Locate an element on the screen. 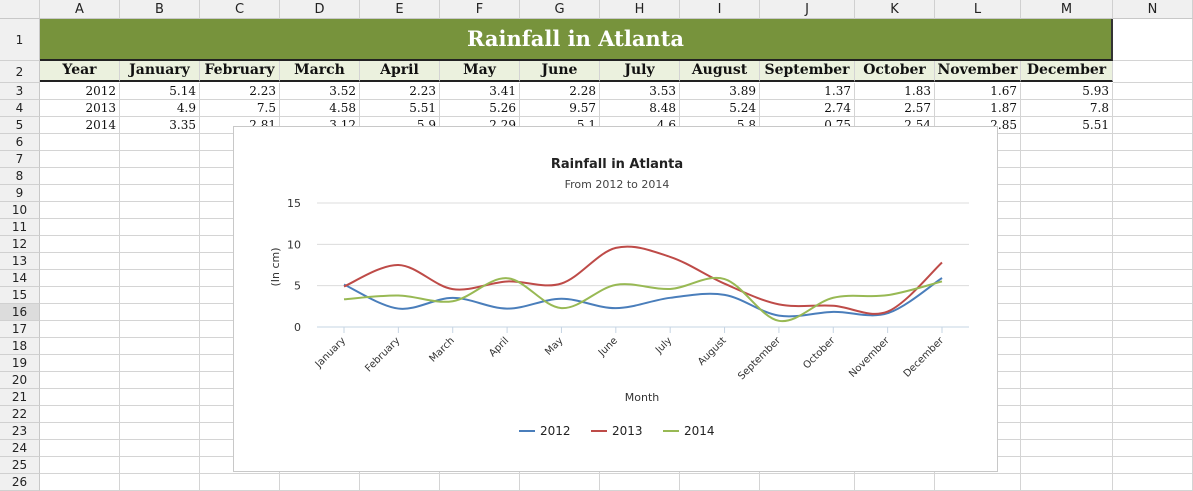 The image size is (1193, 491). column-header-e: E is located at coordinates (400, 9).